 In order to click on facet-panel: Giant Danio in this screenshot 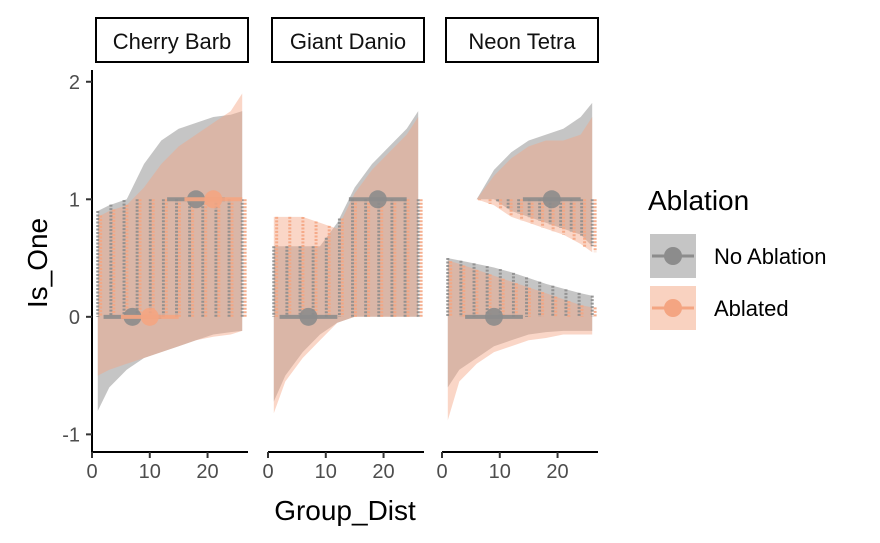, I will do `click(348, 215)`.